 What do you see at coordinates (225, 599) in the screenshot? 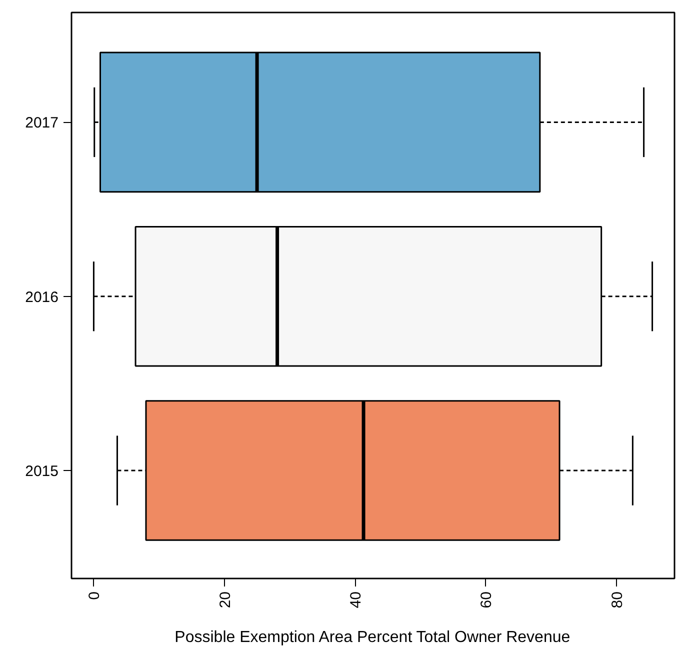
I see `x-tick-label: 20` at bounding box center [225, 599].